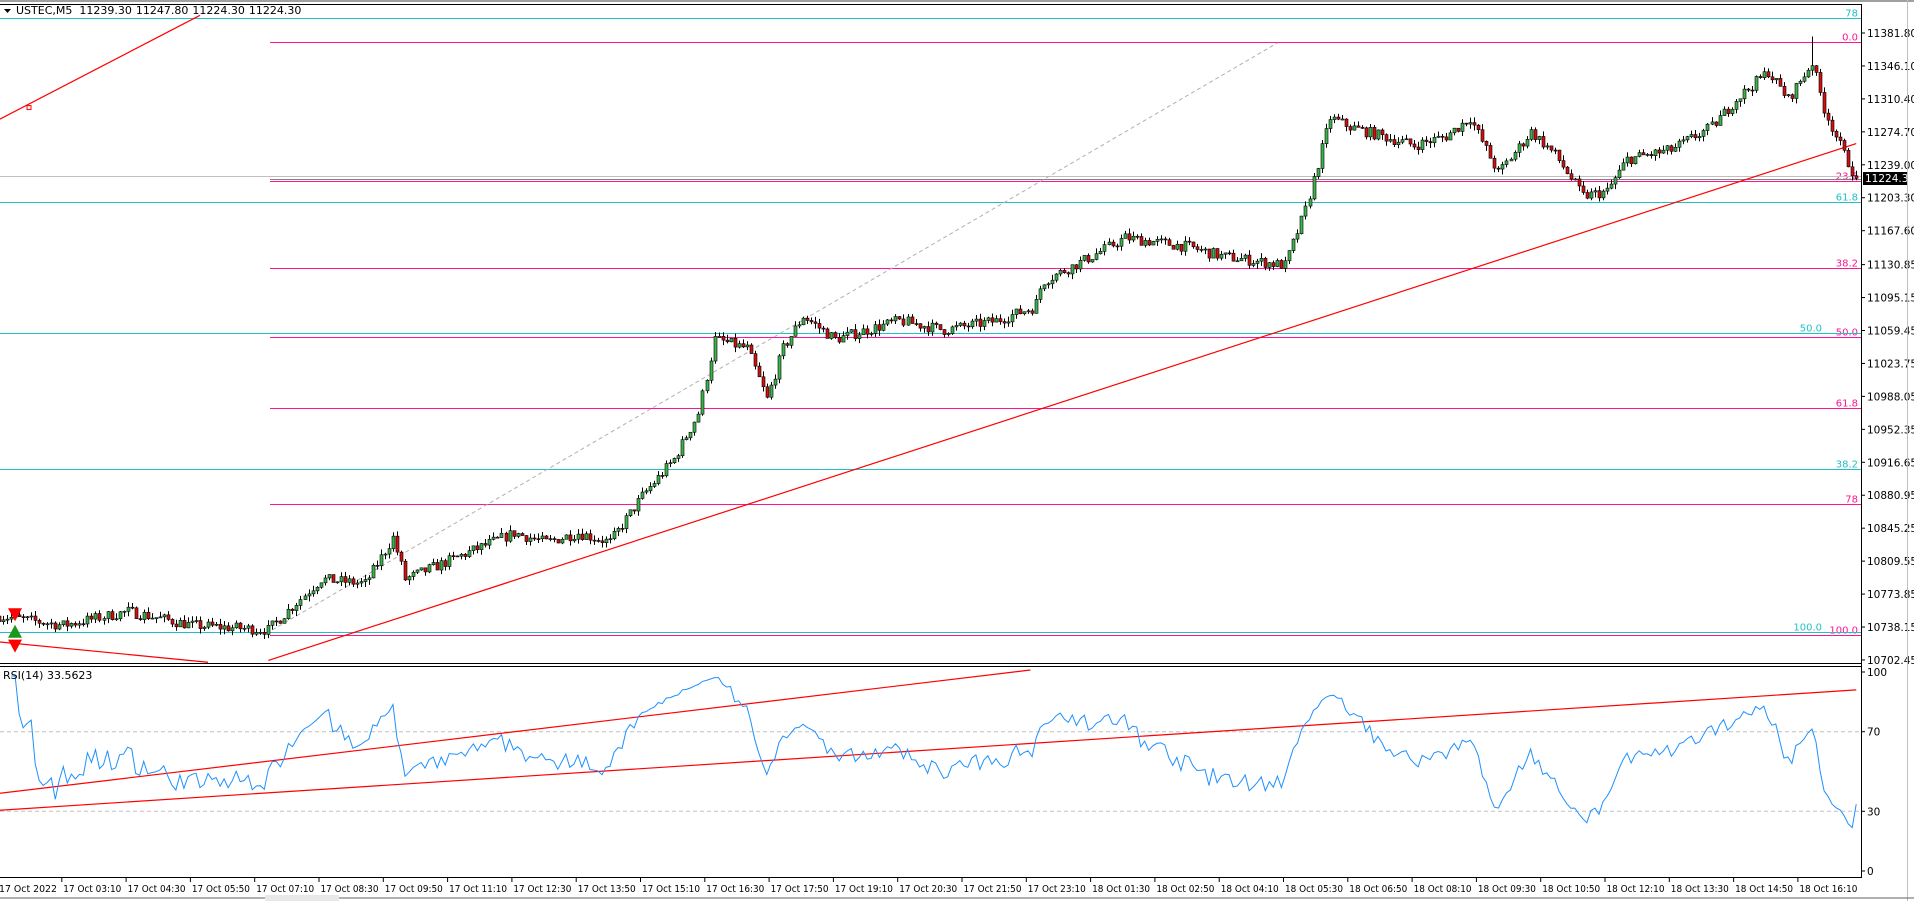 This screenshot has height=901, width=1914. I want to click on fibo-cyan-label: 38.2, so click(1847, 465).